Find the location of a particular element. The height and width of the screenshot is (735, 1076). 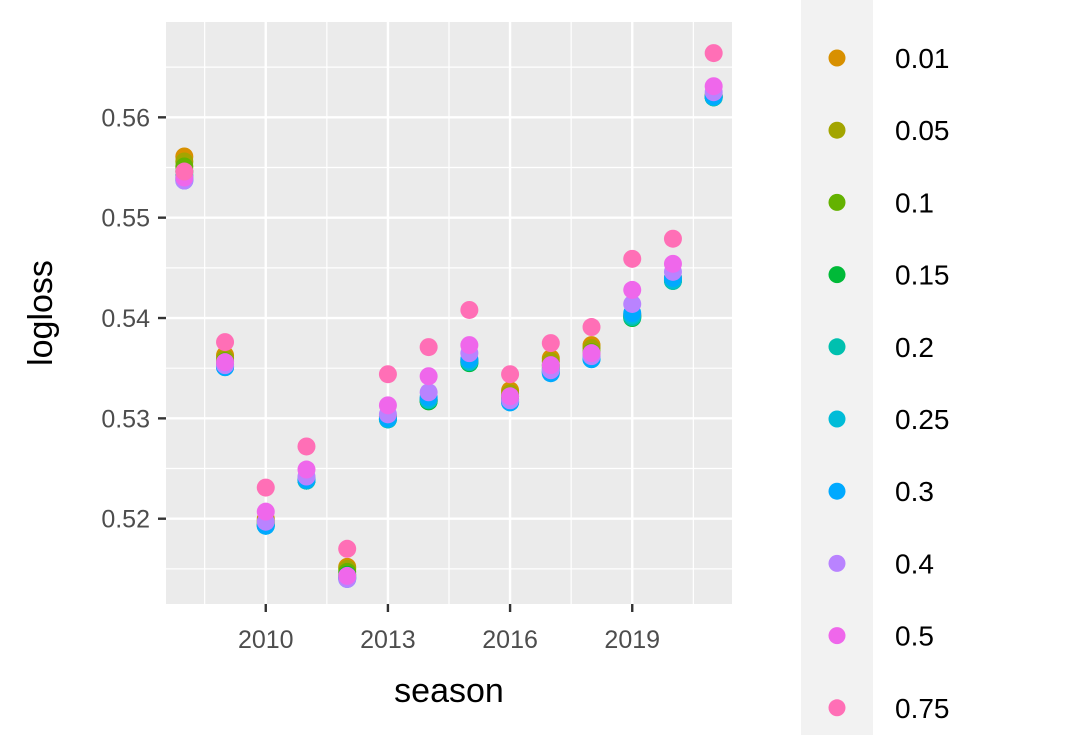

y-tick-label: 0.53 is located at coordinates (125, 419).